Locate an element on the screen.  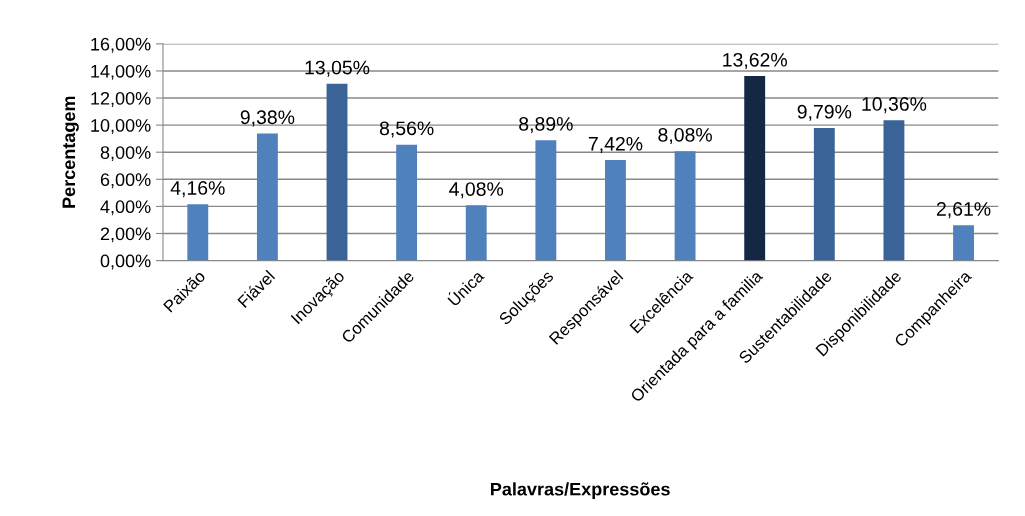
data-label: 4,16% is located at coordinates (197, 189).